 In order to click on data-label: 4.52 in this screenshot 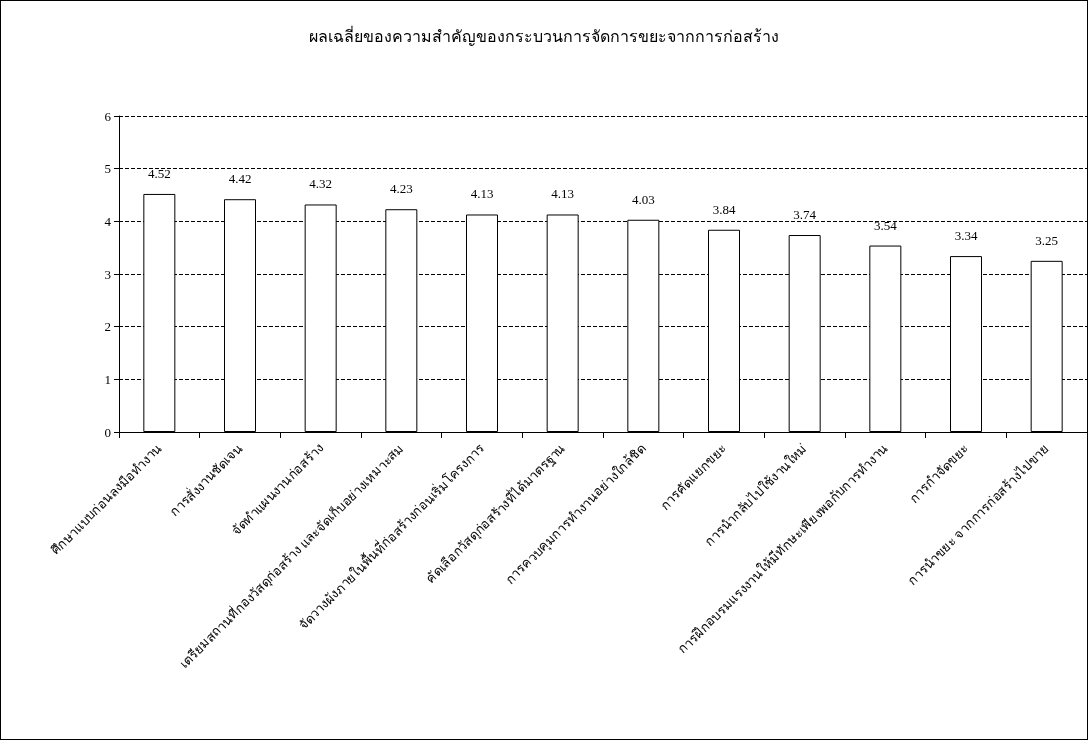, I will do `click(159, 173)`.